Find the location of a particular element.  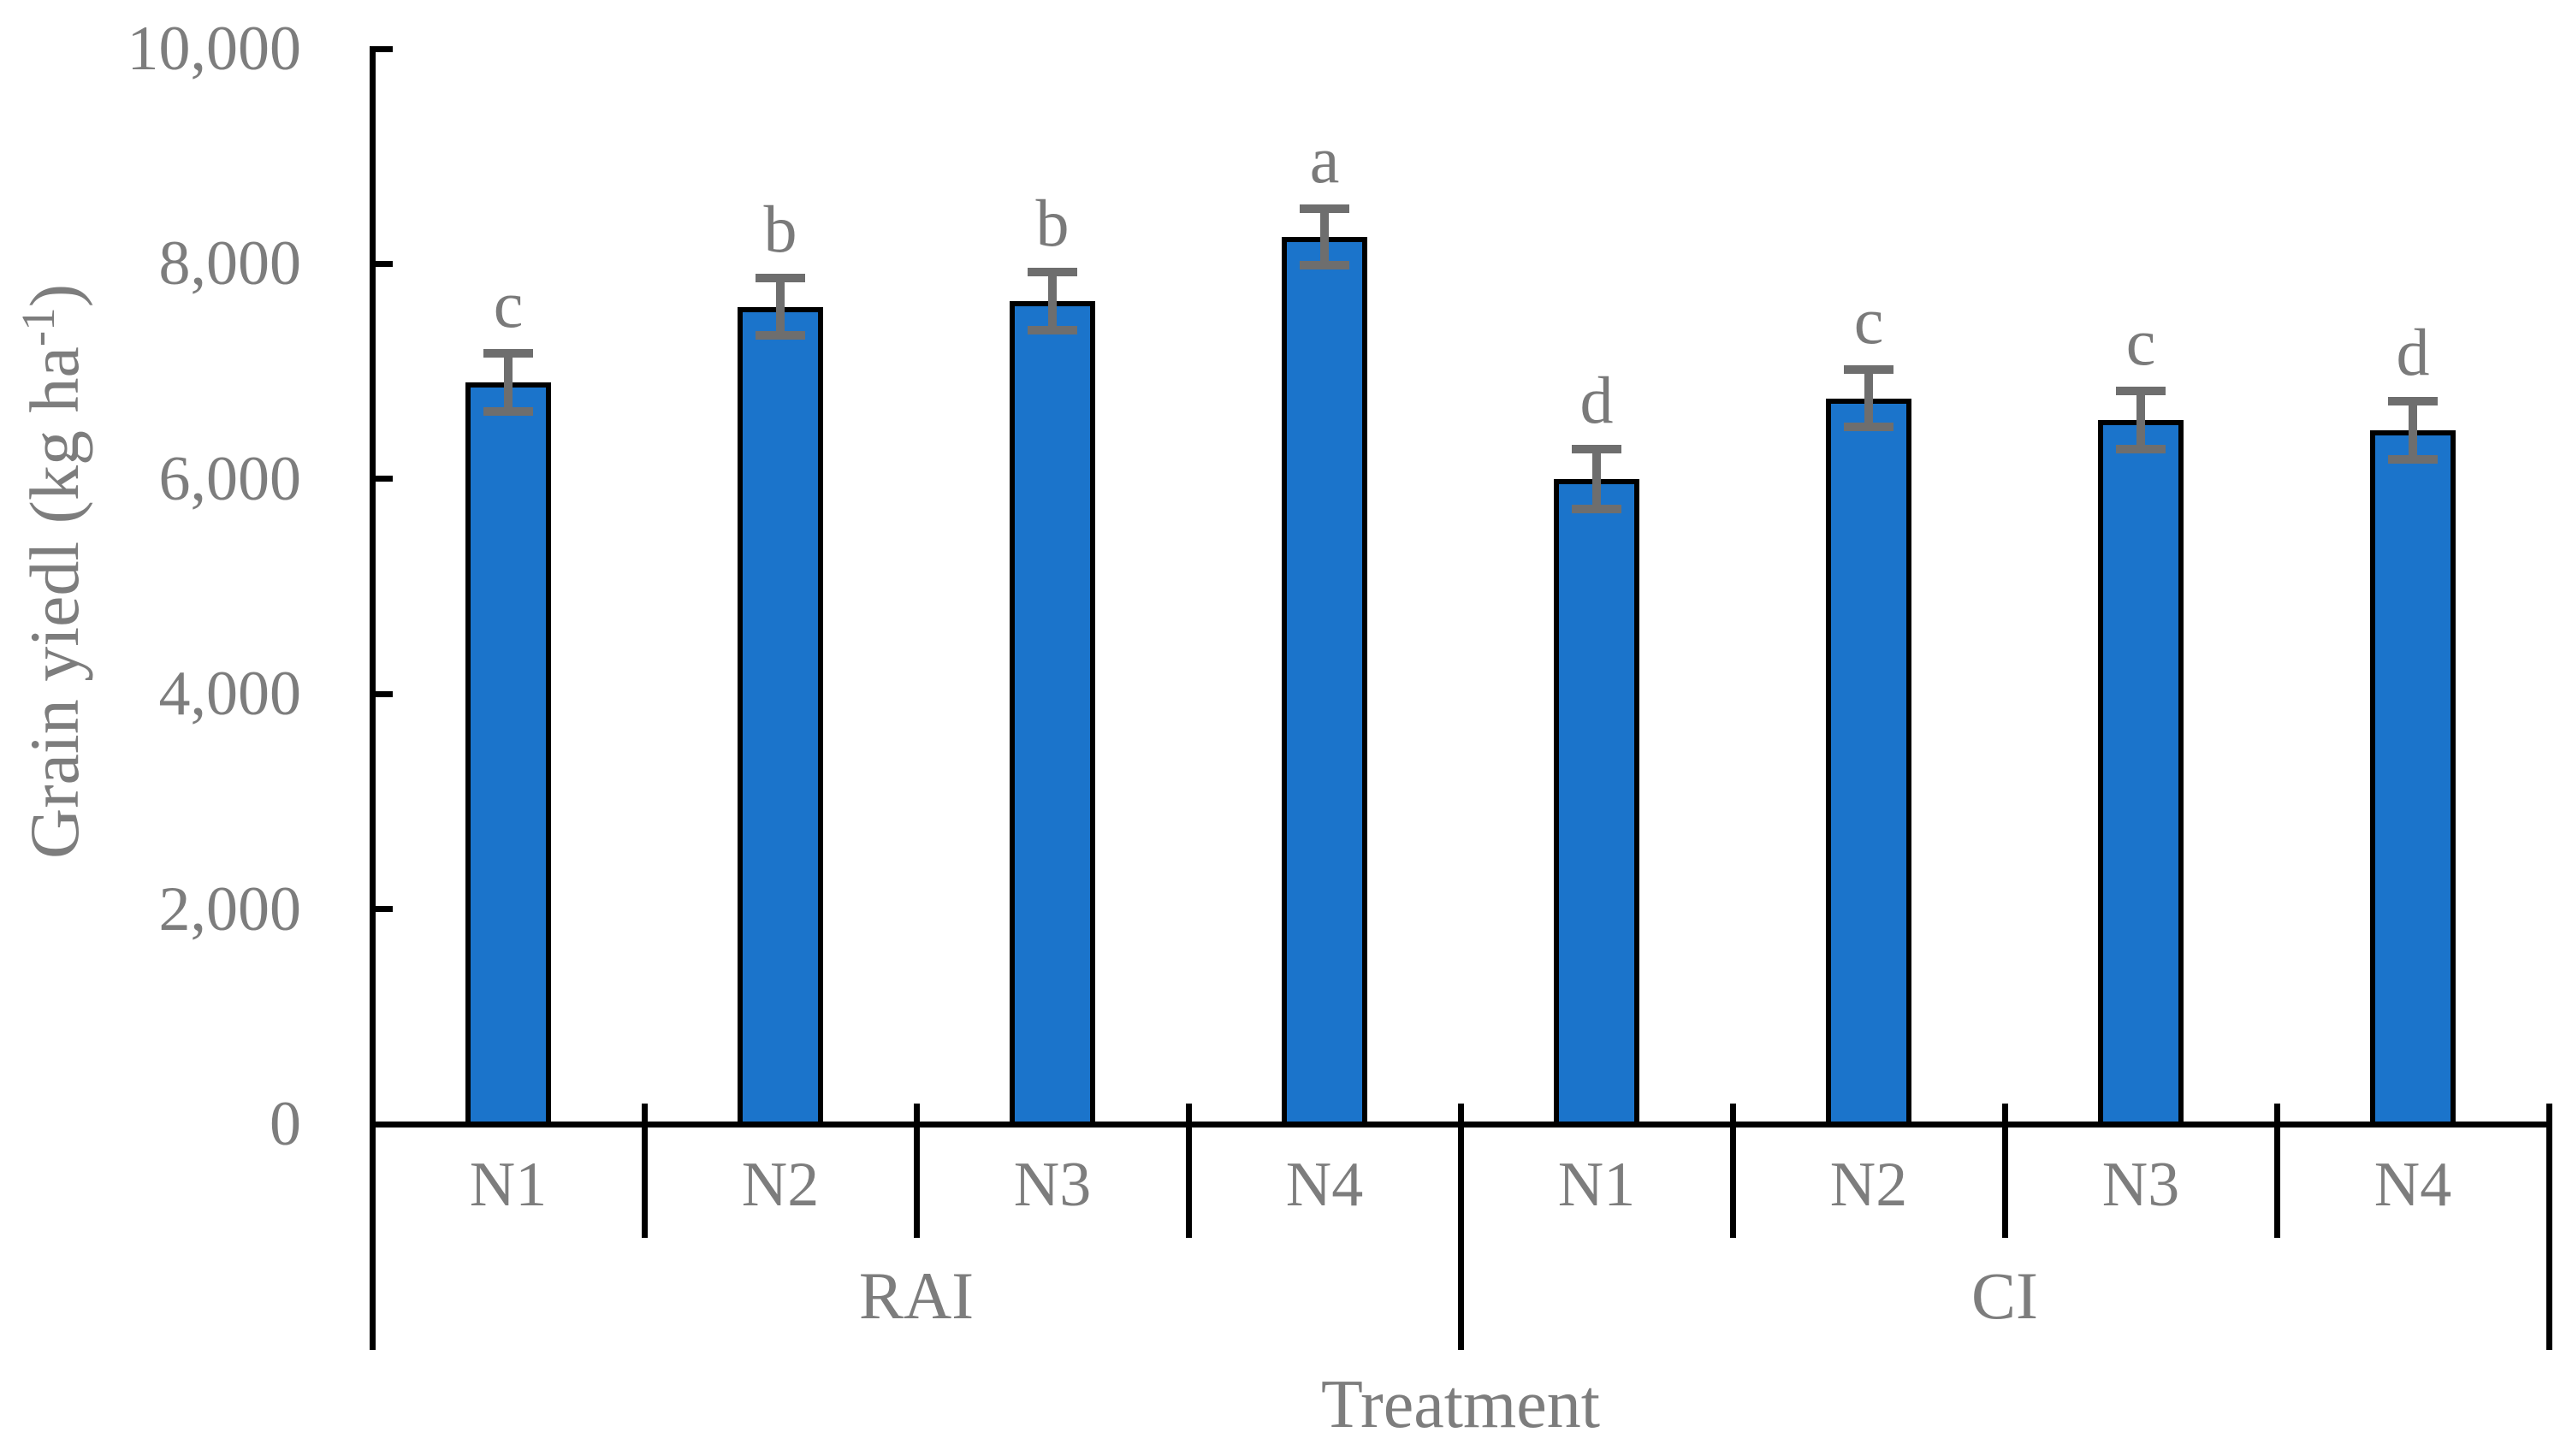

group-label: CI is located at coordinates (2004, 1295).